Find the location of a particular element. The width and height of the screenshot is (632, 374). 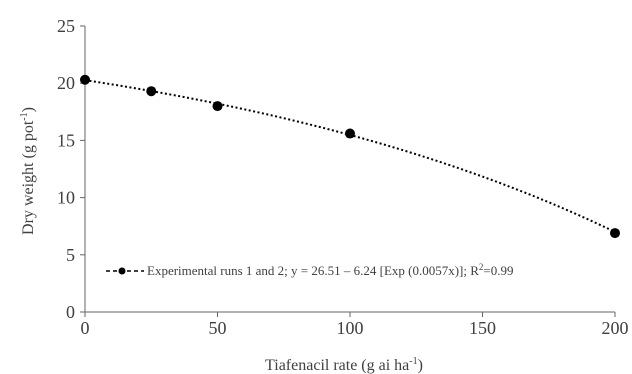

legend-marker is located at coordinates (122, 271).